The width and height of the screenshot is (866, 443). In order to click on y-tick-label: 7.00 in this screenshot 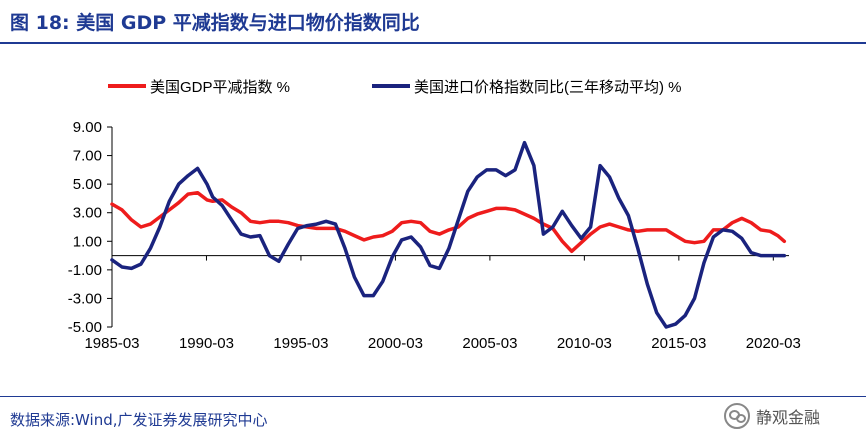, I will do `click(87, 156)`.